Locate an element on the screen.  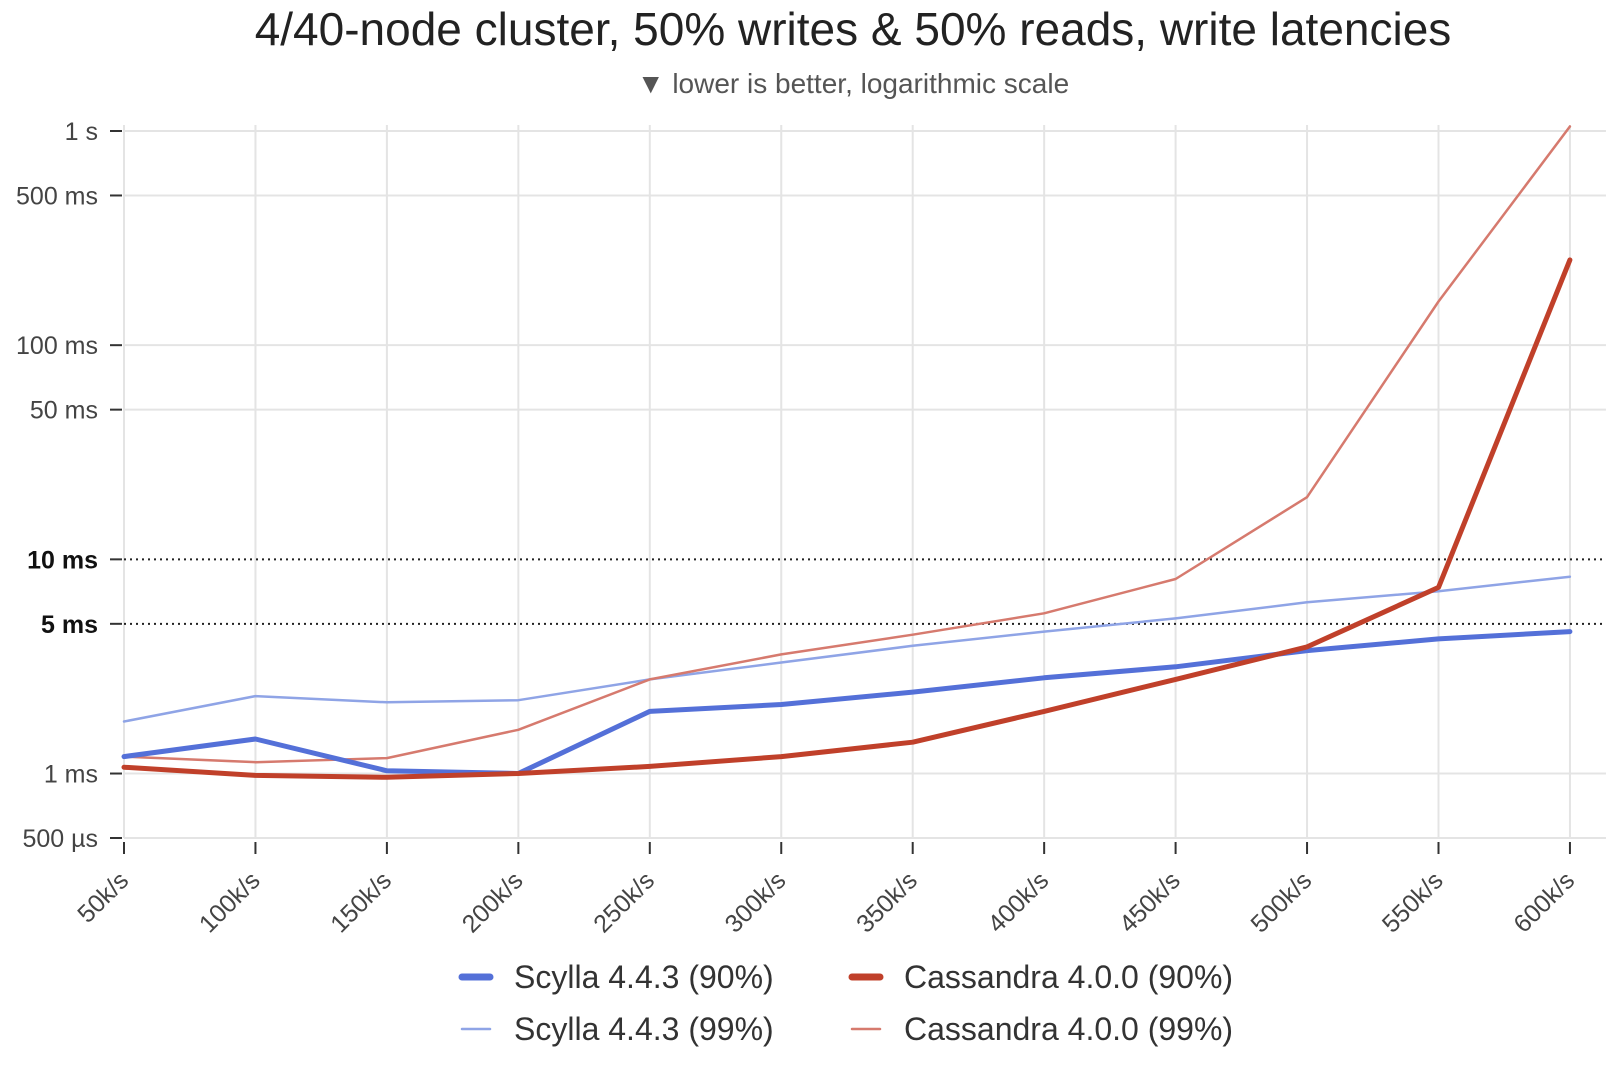
x-tick-label: 250k/s is located at coordinates (624, 902).